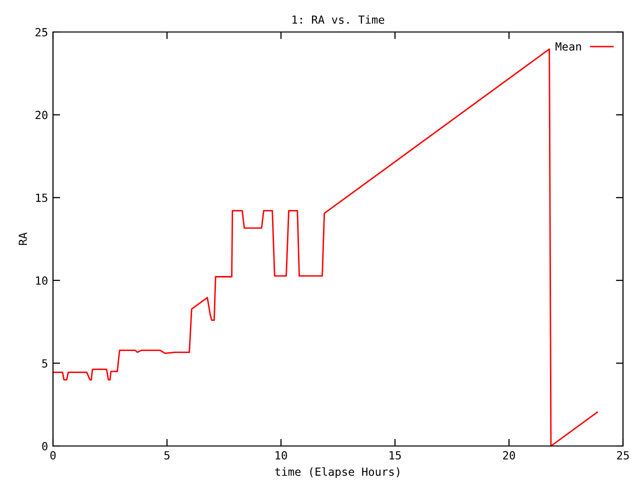 The image size is (640, 480). Describe the element at coordinates (337, 472) in the screenshot. I see `x-axis-title: time (Elapse Hours)` at that location.